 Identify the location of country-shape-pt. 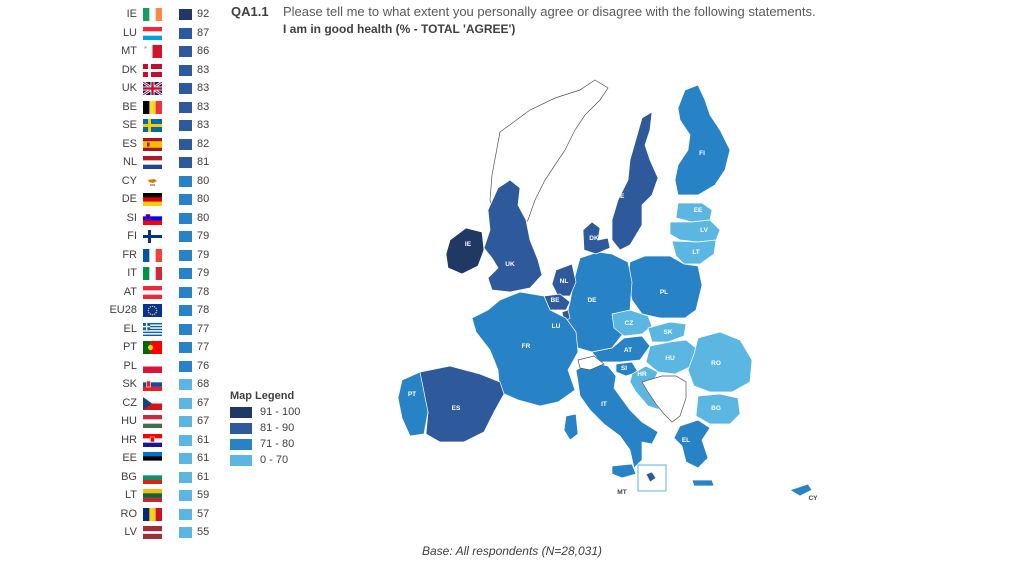
(413, 404).